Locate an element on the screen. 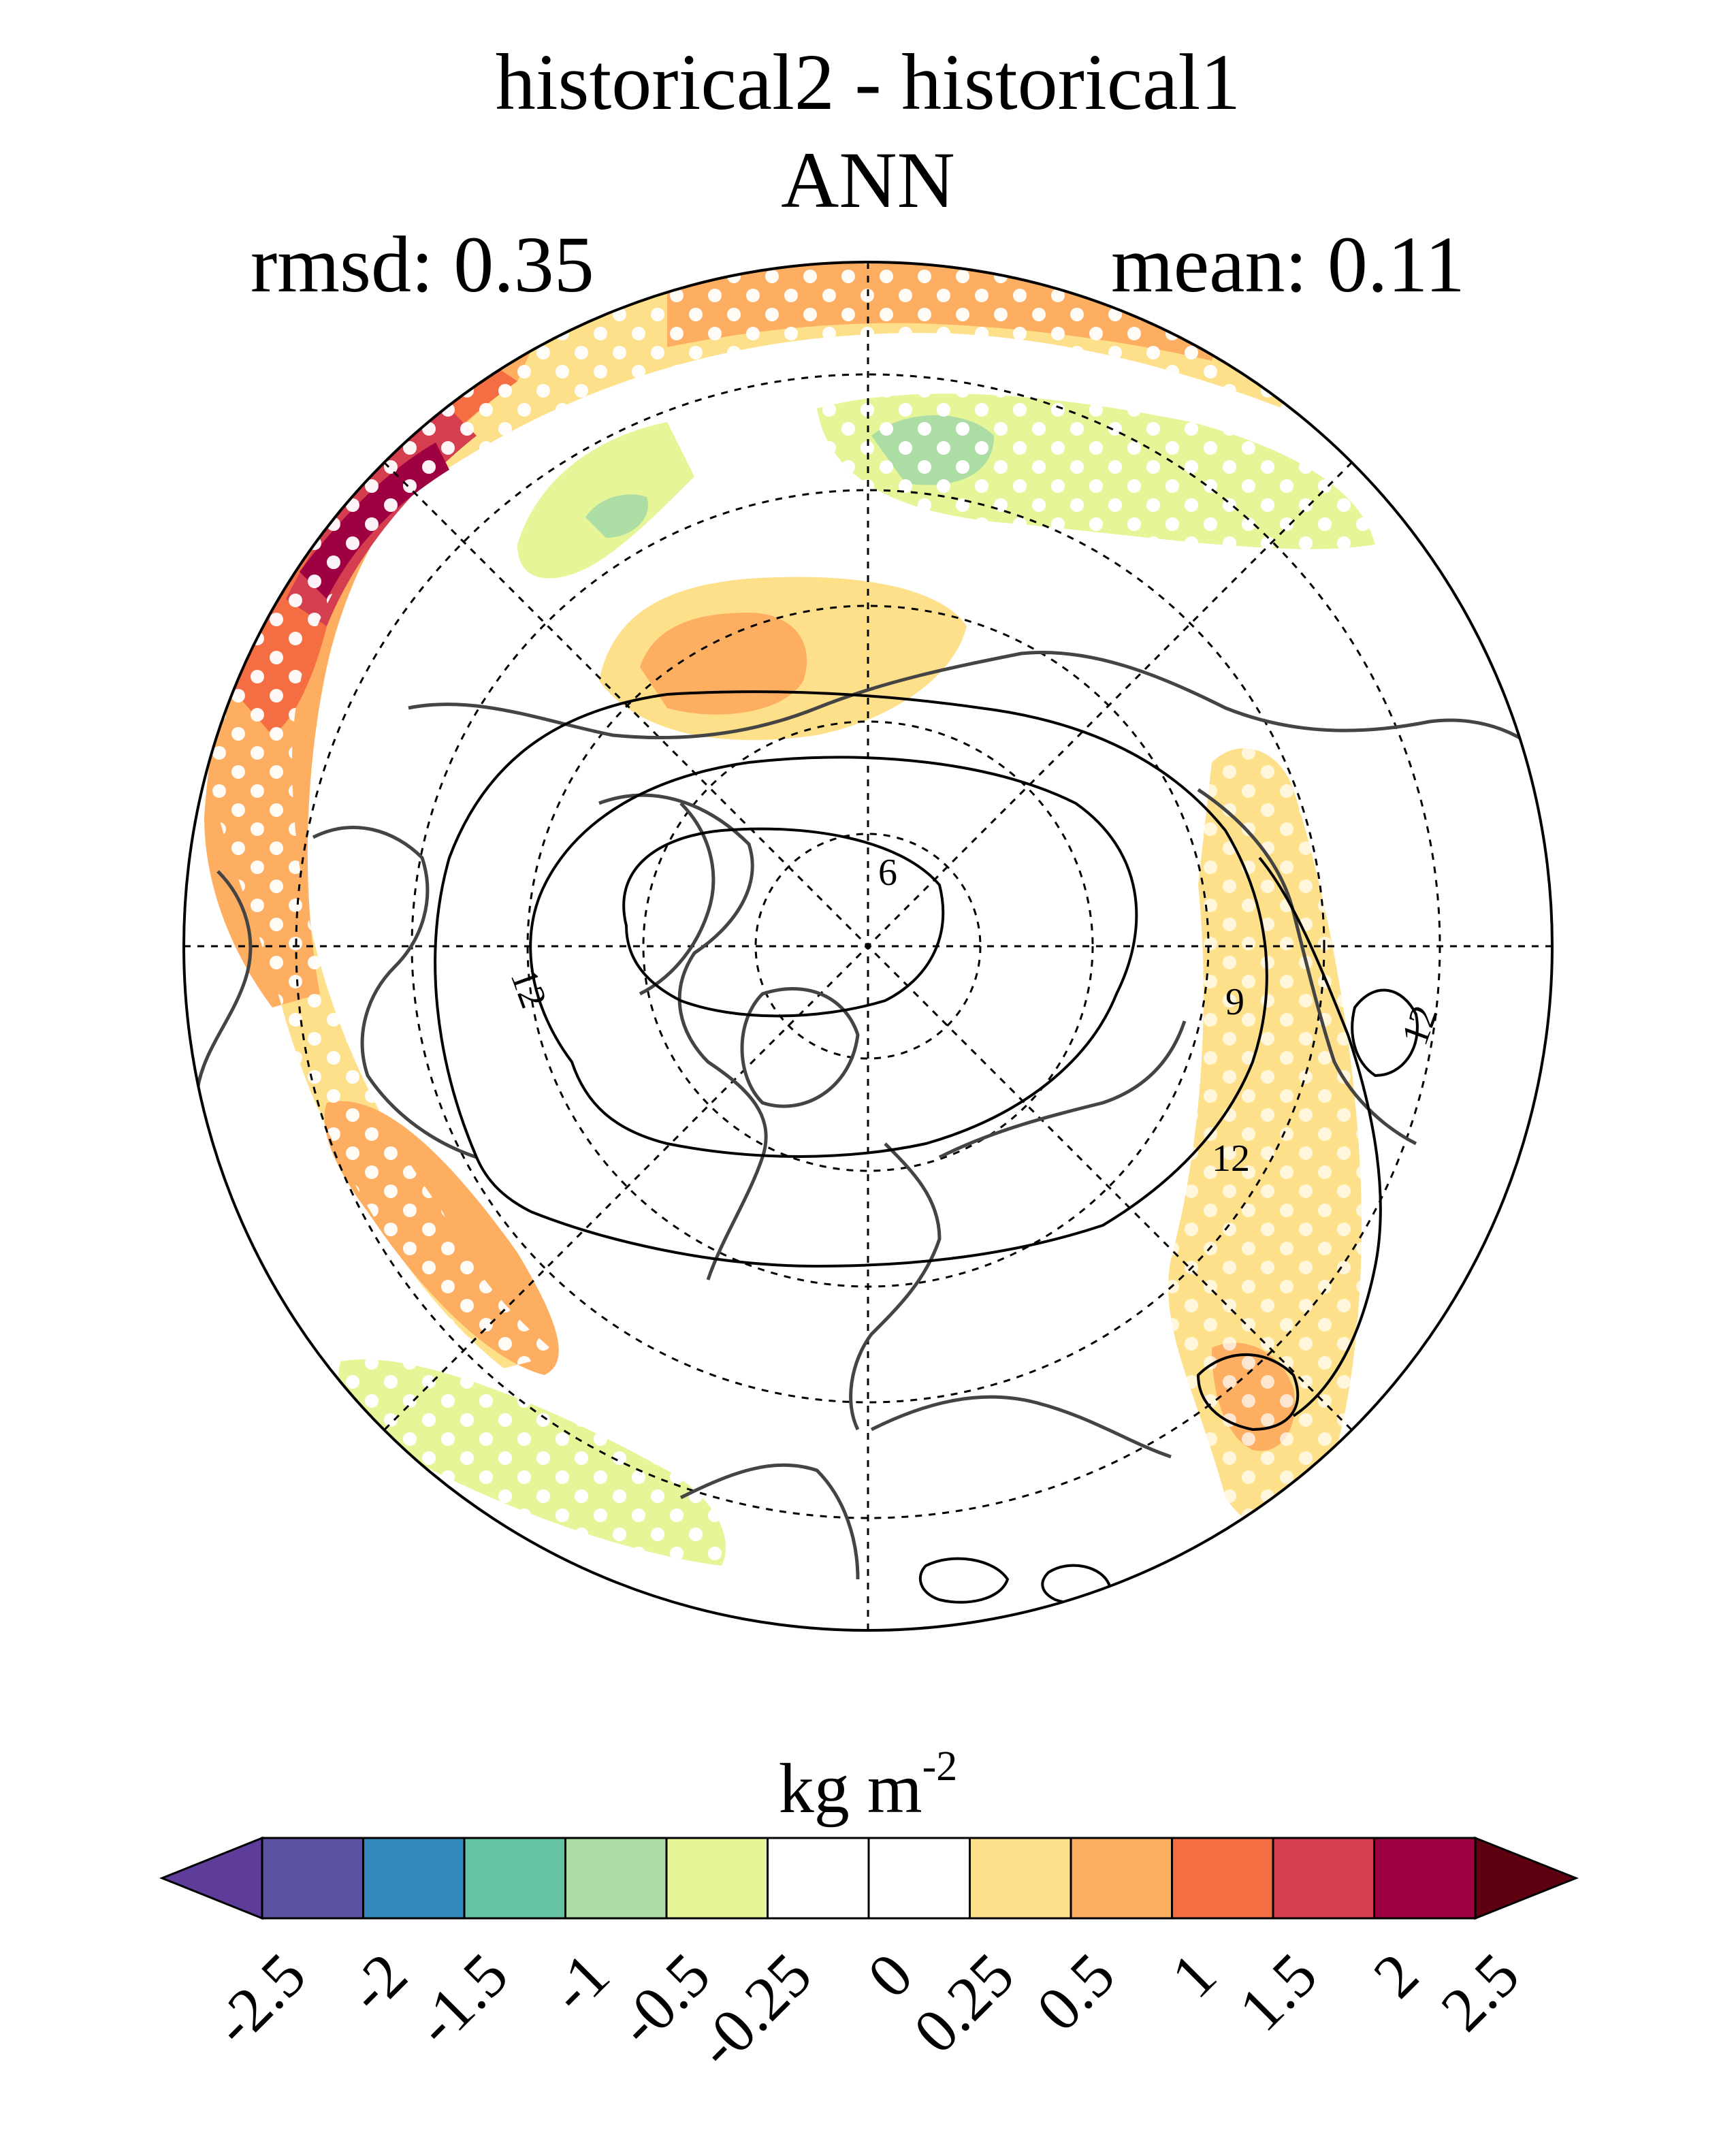  colorbar-tick-label: 2.5 is located at coordinates (1480, 1991).